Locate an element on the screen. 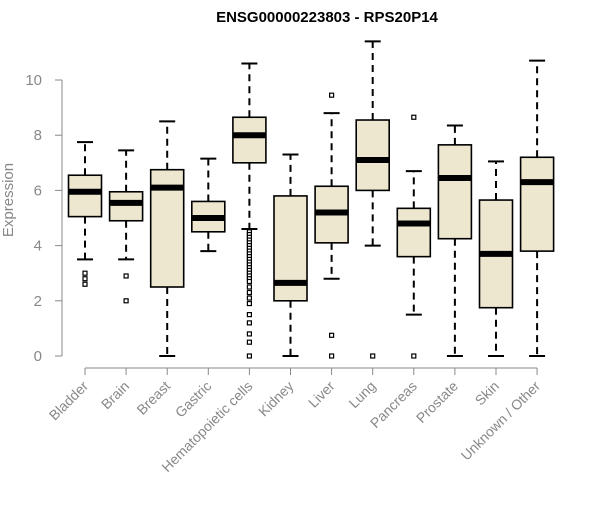 This screenshot has height=505, width=600. x-tick-label: Liver is located at coordinates (321, 394).